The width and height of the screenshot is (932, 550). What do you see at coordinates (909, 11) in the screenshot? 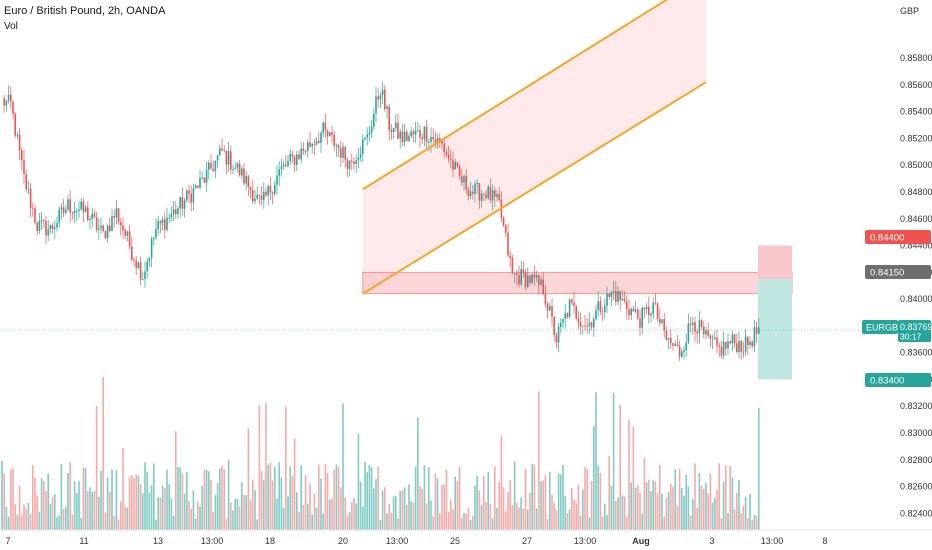
I see `currency-label: GBP` at bounding box center [909, 11].